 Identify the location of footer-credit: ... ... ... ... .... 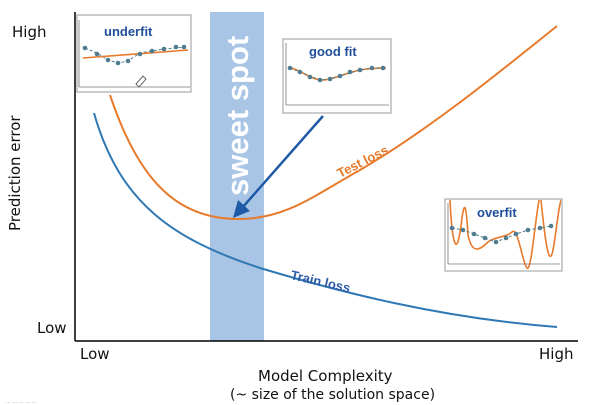
(21, 402).